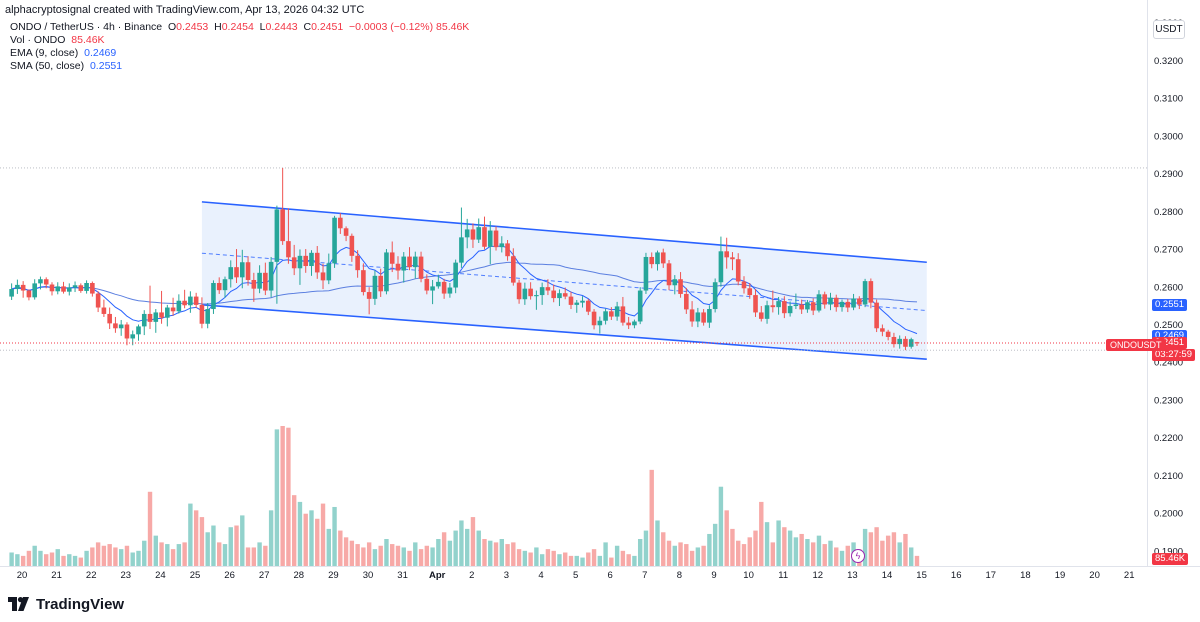 The image size is (1200, 622). Describe the element at coordinates (1168, 136) in the screenshot. I see `price-tick-label: 0.3000` at that location.